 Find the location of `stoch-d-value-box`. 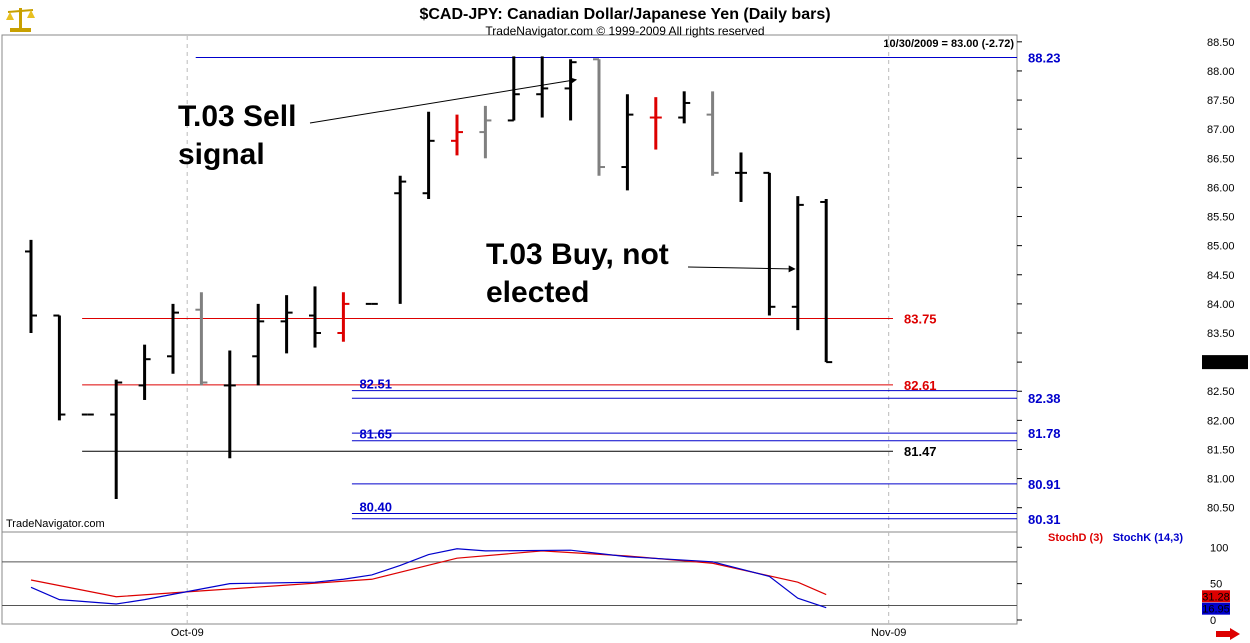

stoch-d-value-box is located at coordinates (1216, 596).